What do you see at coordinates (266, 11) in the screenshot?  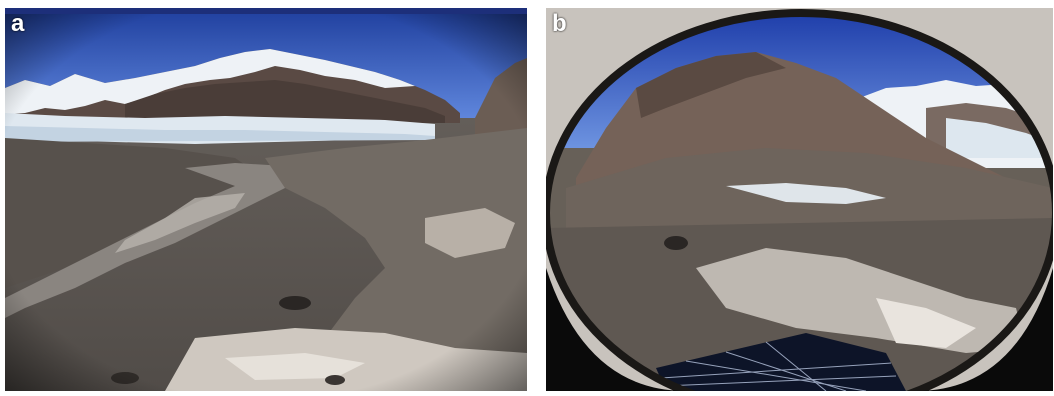 I see `camera-info-bar` at bounding box center [266, 11].